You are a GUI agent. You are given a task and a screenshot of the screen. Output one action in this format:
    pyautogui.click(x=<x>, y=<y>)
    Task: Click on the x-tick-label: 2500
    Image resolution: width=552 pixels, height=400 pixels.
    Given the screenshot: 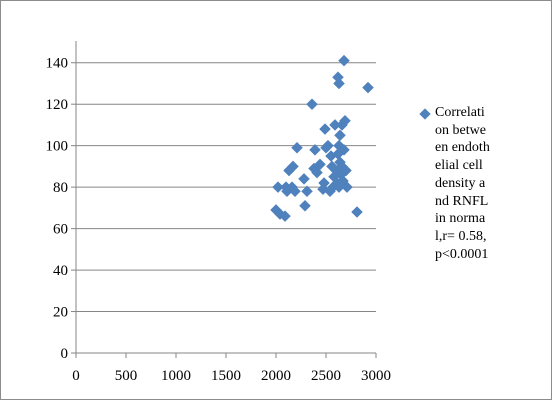 What is the action you would take?
    pyautogui.click(x=326, y=376)
    